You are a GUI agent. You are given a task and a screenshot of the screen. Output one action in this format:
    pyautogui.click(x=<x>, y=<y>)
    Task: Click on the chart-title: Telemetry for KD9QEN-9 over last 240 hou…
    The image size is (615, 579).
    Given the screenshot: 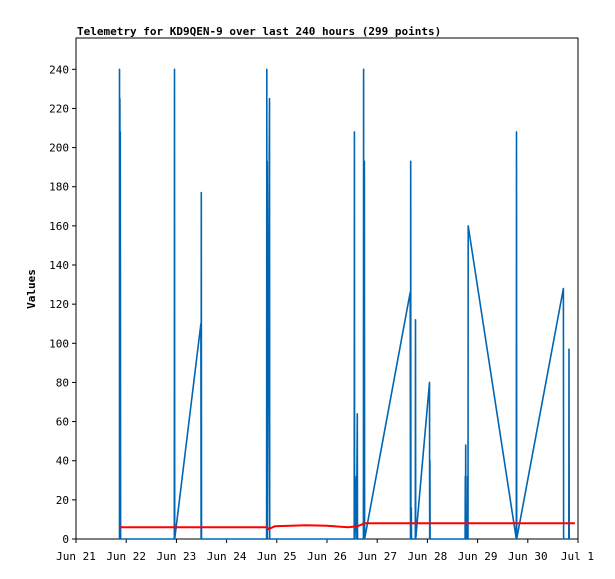 What is the action you would take?
    pyautogui.click(x=259, y=31)
    